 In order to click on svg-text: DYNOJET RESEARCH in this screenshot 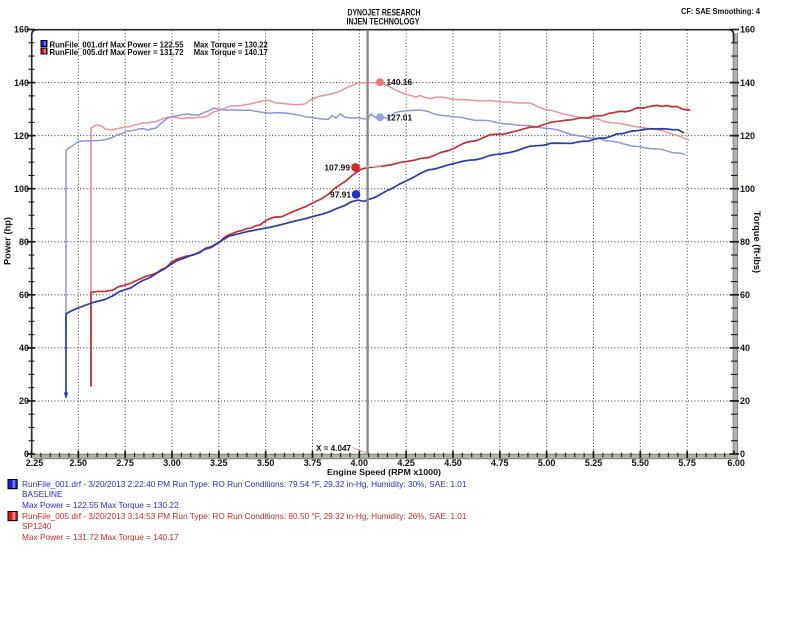, I will do `click(384, 12)`.